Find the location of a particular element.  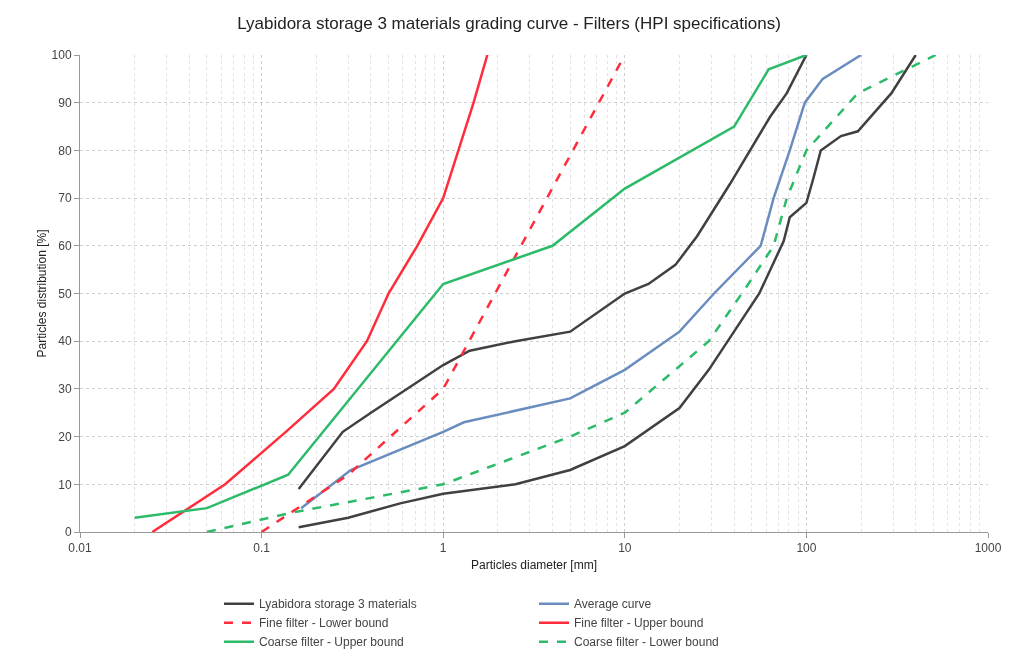

y-tick-label: 50 is located at coordinates (65, 293).